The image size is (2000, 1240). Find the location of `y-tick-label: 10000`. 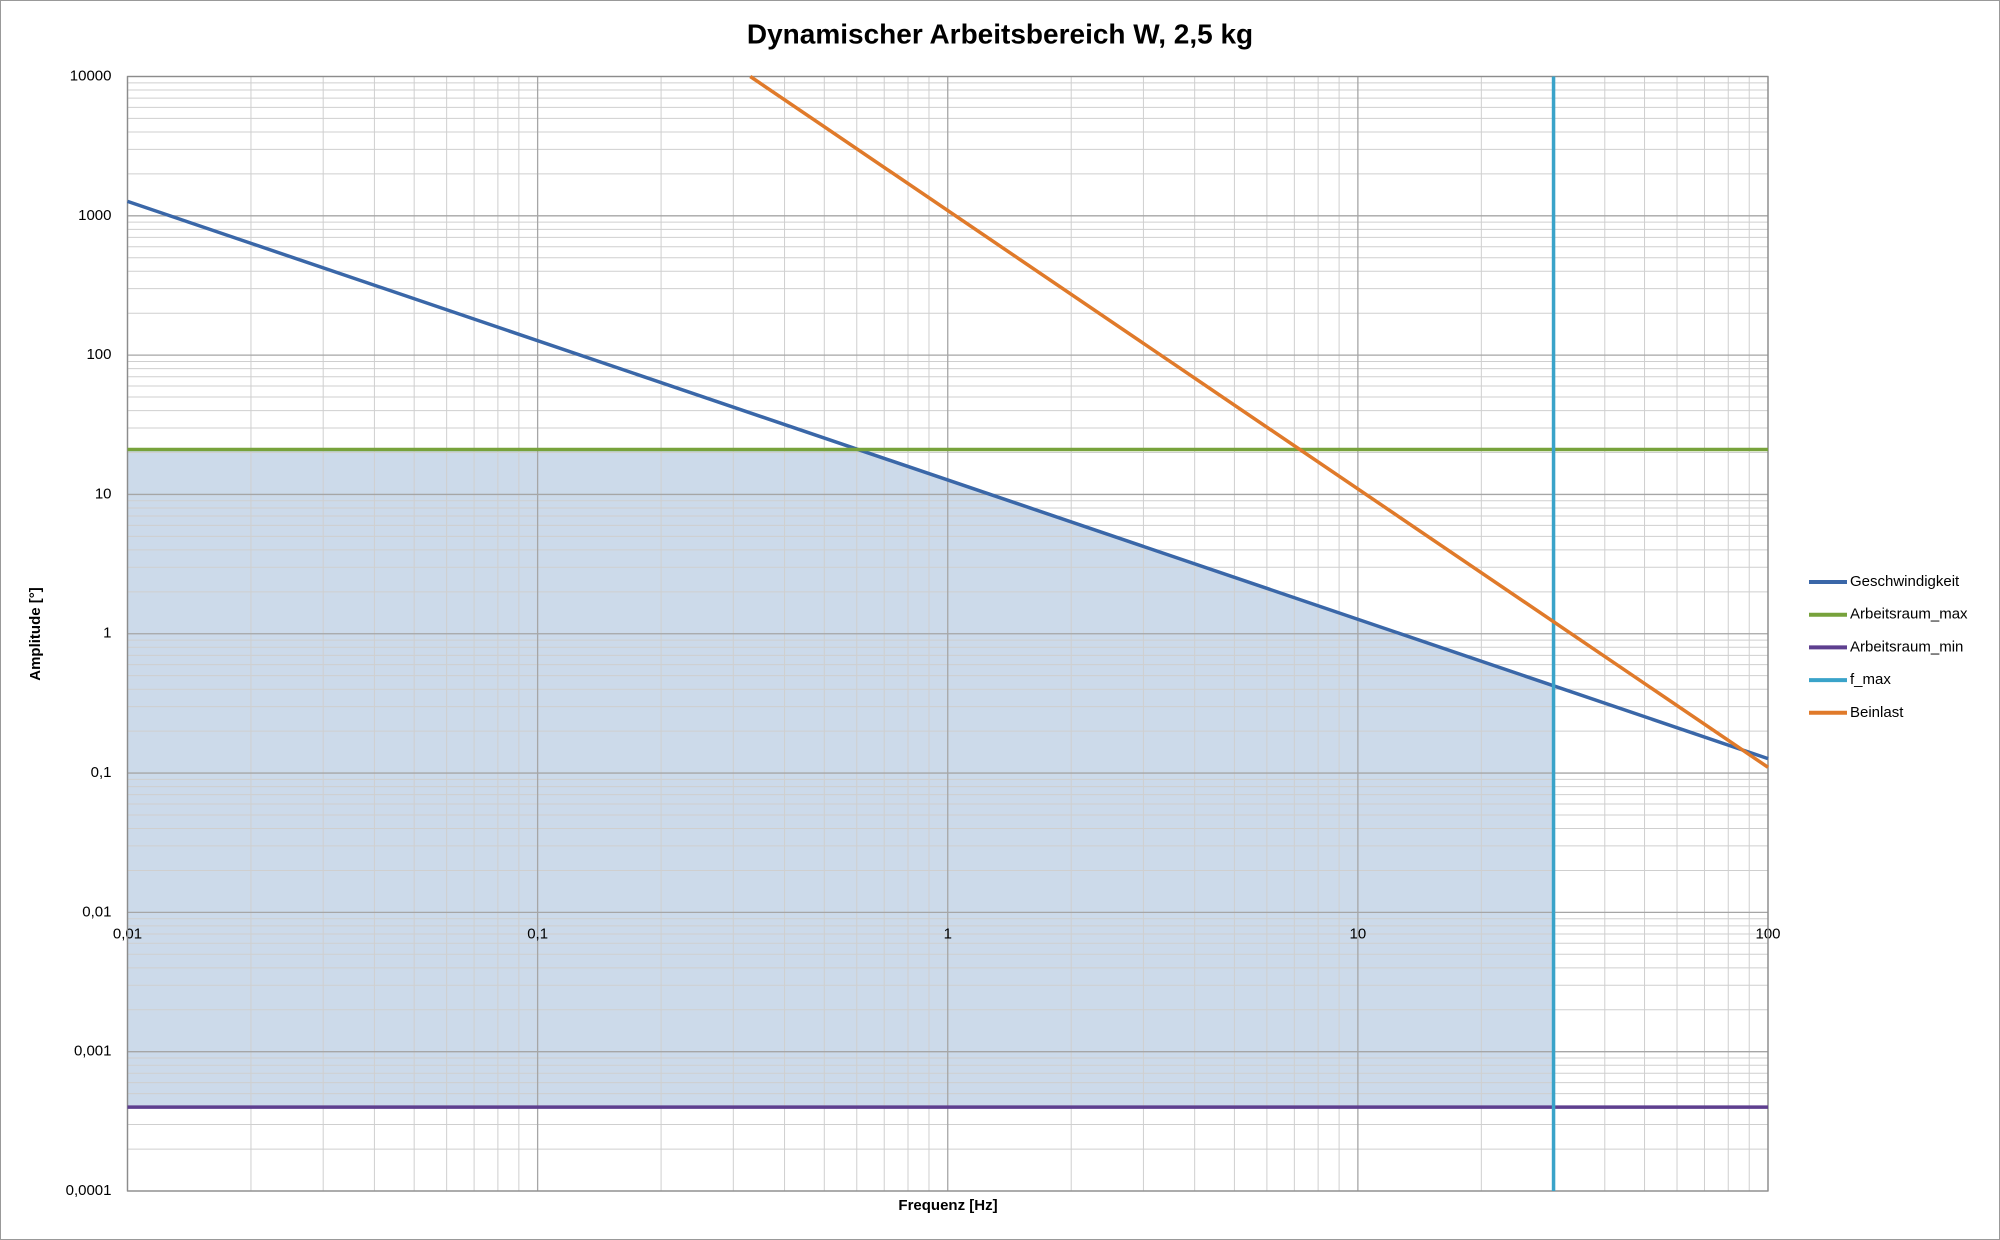

y-tick-label: 10000 is located at coordinates (91, 75).